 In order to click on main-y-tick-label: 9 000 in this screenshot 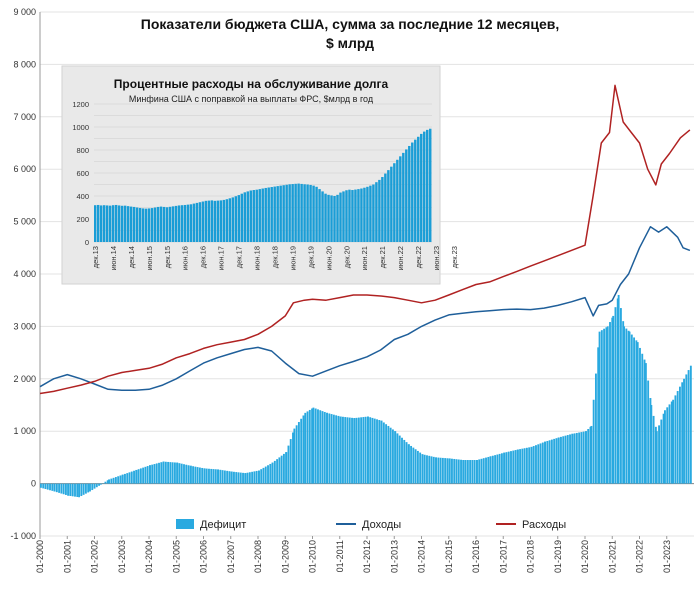, I will do `click(24, 12)`.